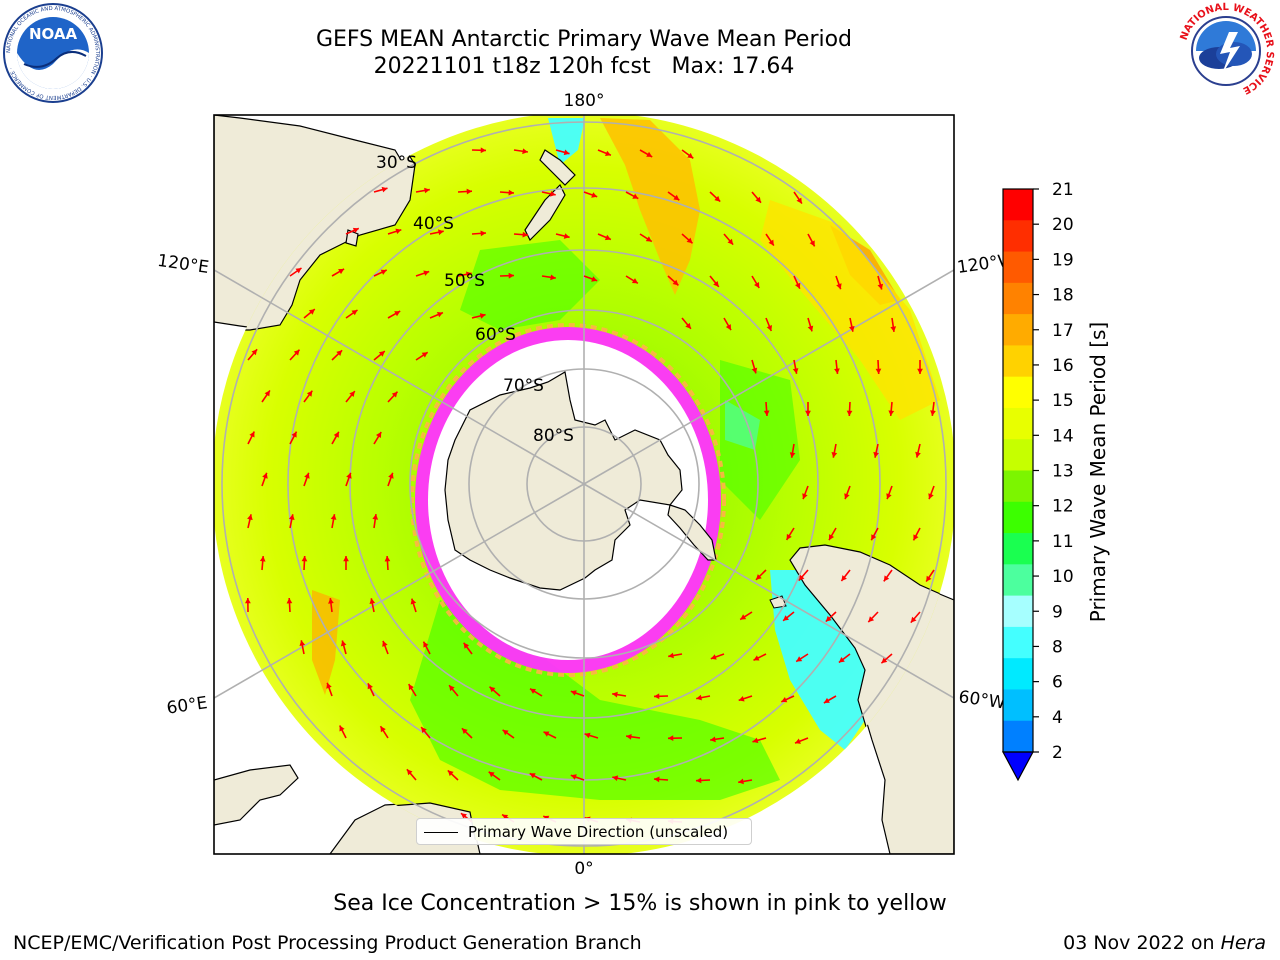 The height and width of the screenshot is (960, 1280). What do you see at coordinates (523, 386) in the screenshot?
I see `lat-label-70s: 70°S` at bounding box center [523, 386].